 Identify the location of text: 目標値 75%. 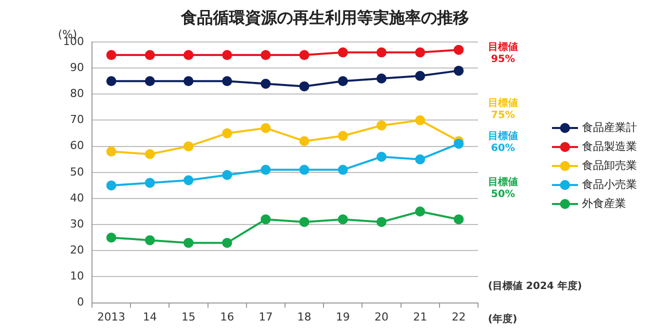
(503, 110).